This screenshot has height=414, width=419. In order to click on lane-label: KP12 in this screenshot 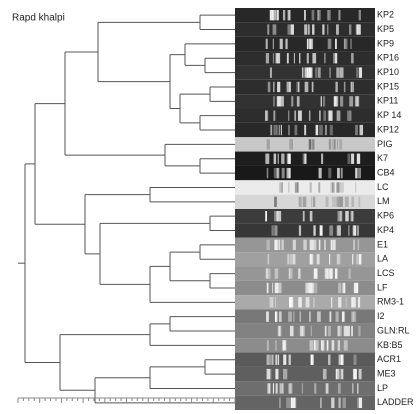, I will do `click(388, 129)`.